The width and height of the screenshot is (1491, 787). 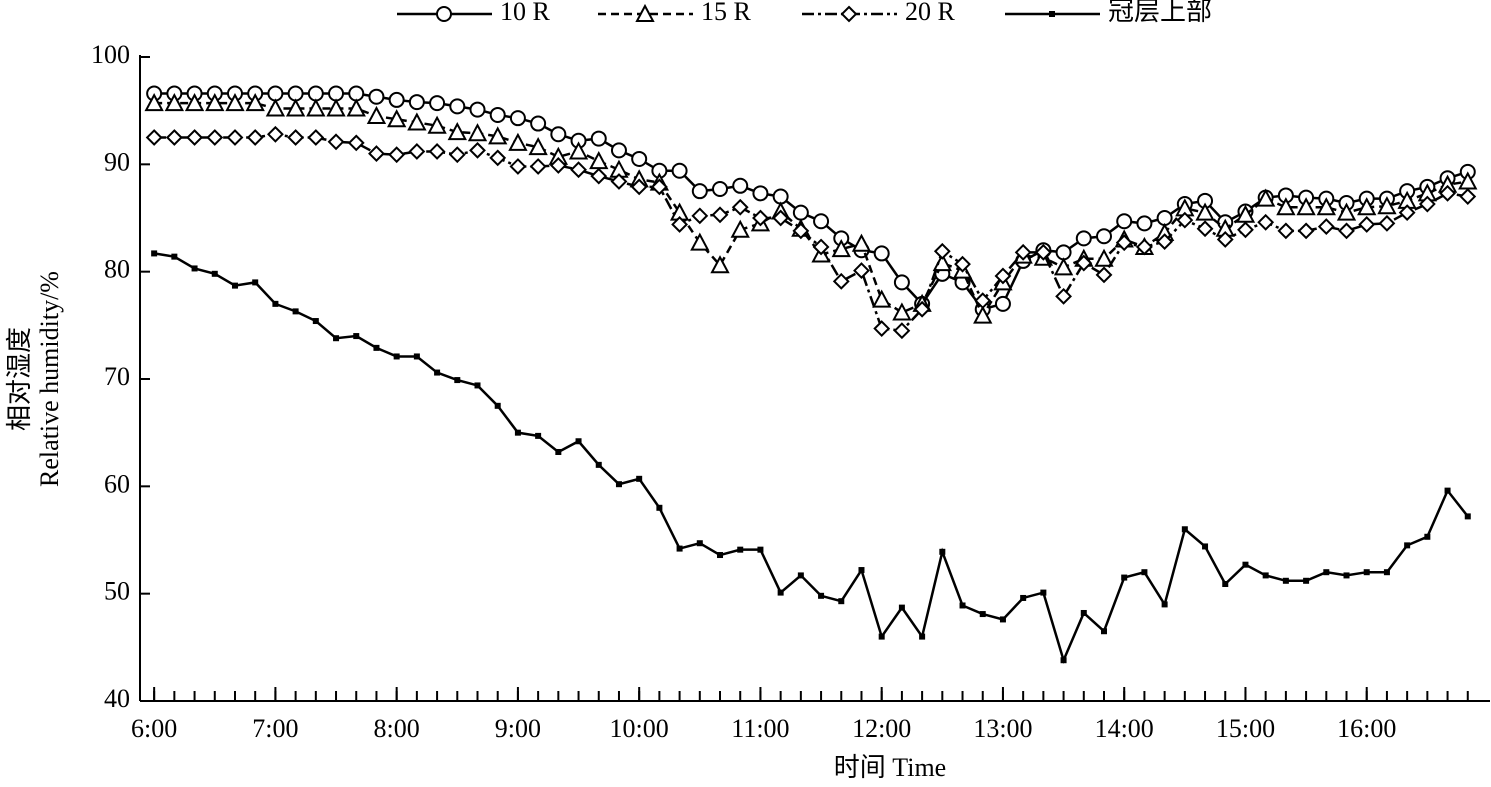 I want to click on x-tick-label: 12:00, so click(x=881, y=728).